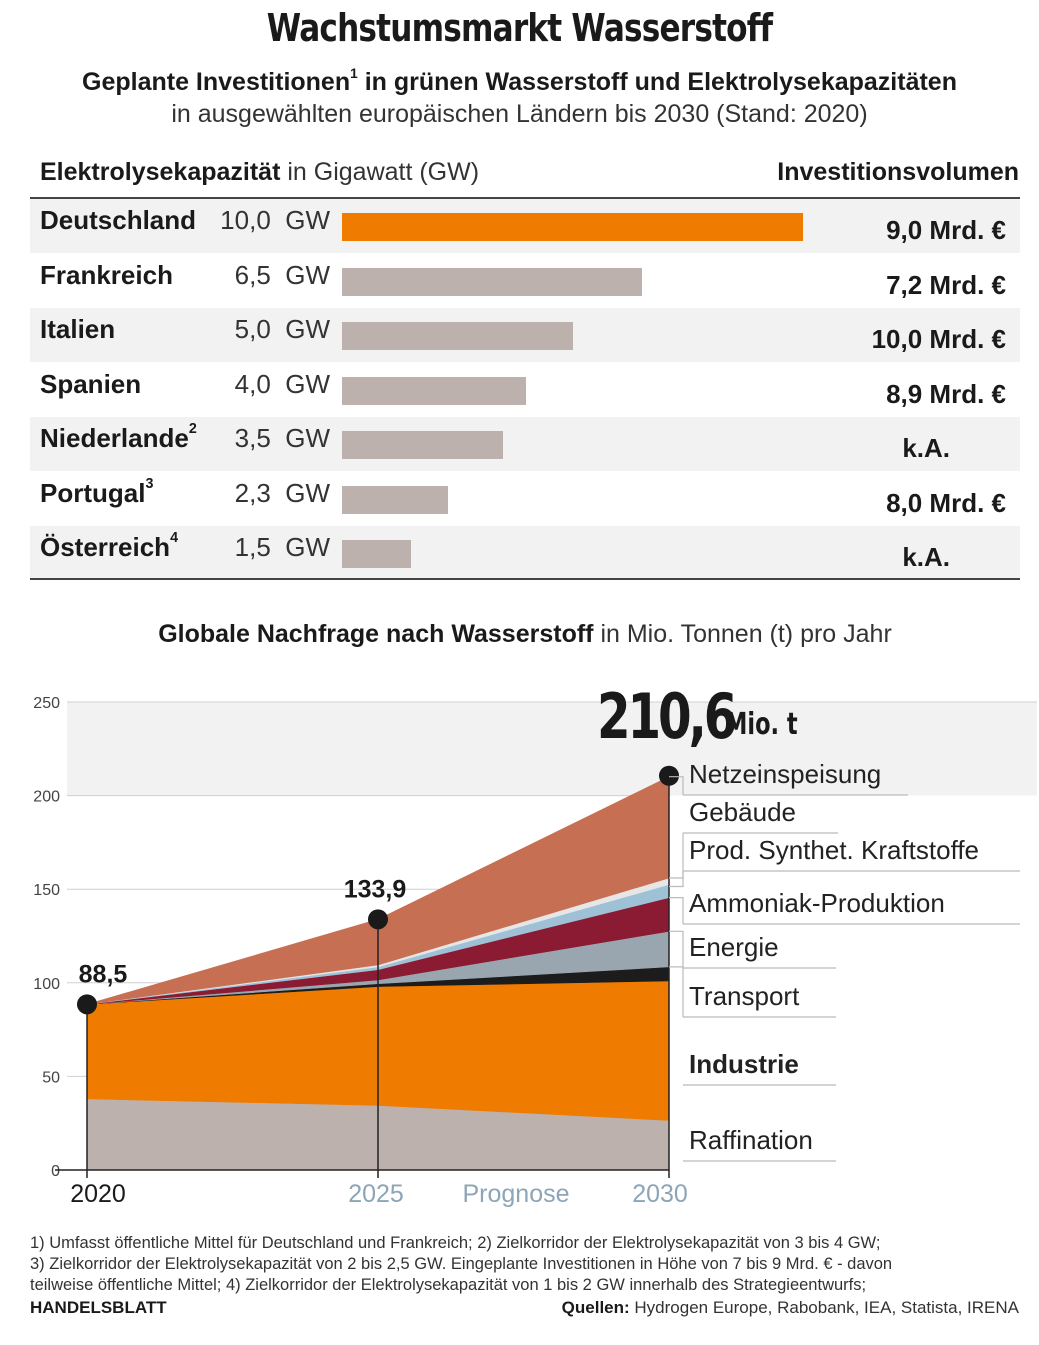 The image size is (1039, 1345). What do you see at coordinates (354, 73) in the screenshot?
I see `footnote-mark: 1` at bounding box center [354, 73].